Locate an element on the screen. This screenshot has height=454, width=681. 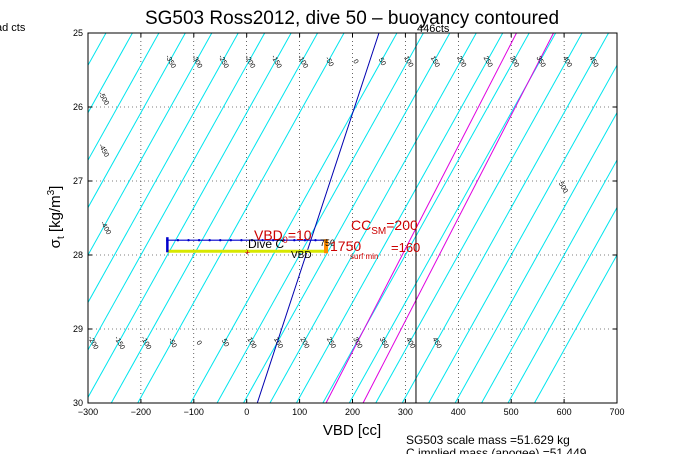
y-tick-label: 25 is located at coordinates (78, 33).